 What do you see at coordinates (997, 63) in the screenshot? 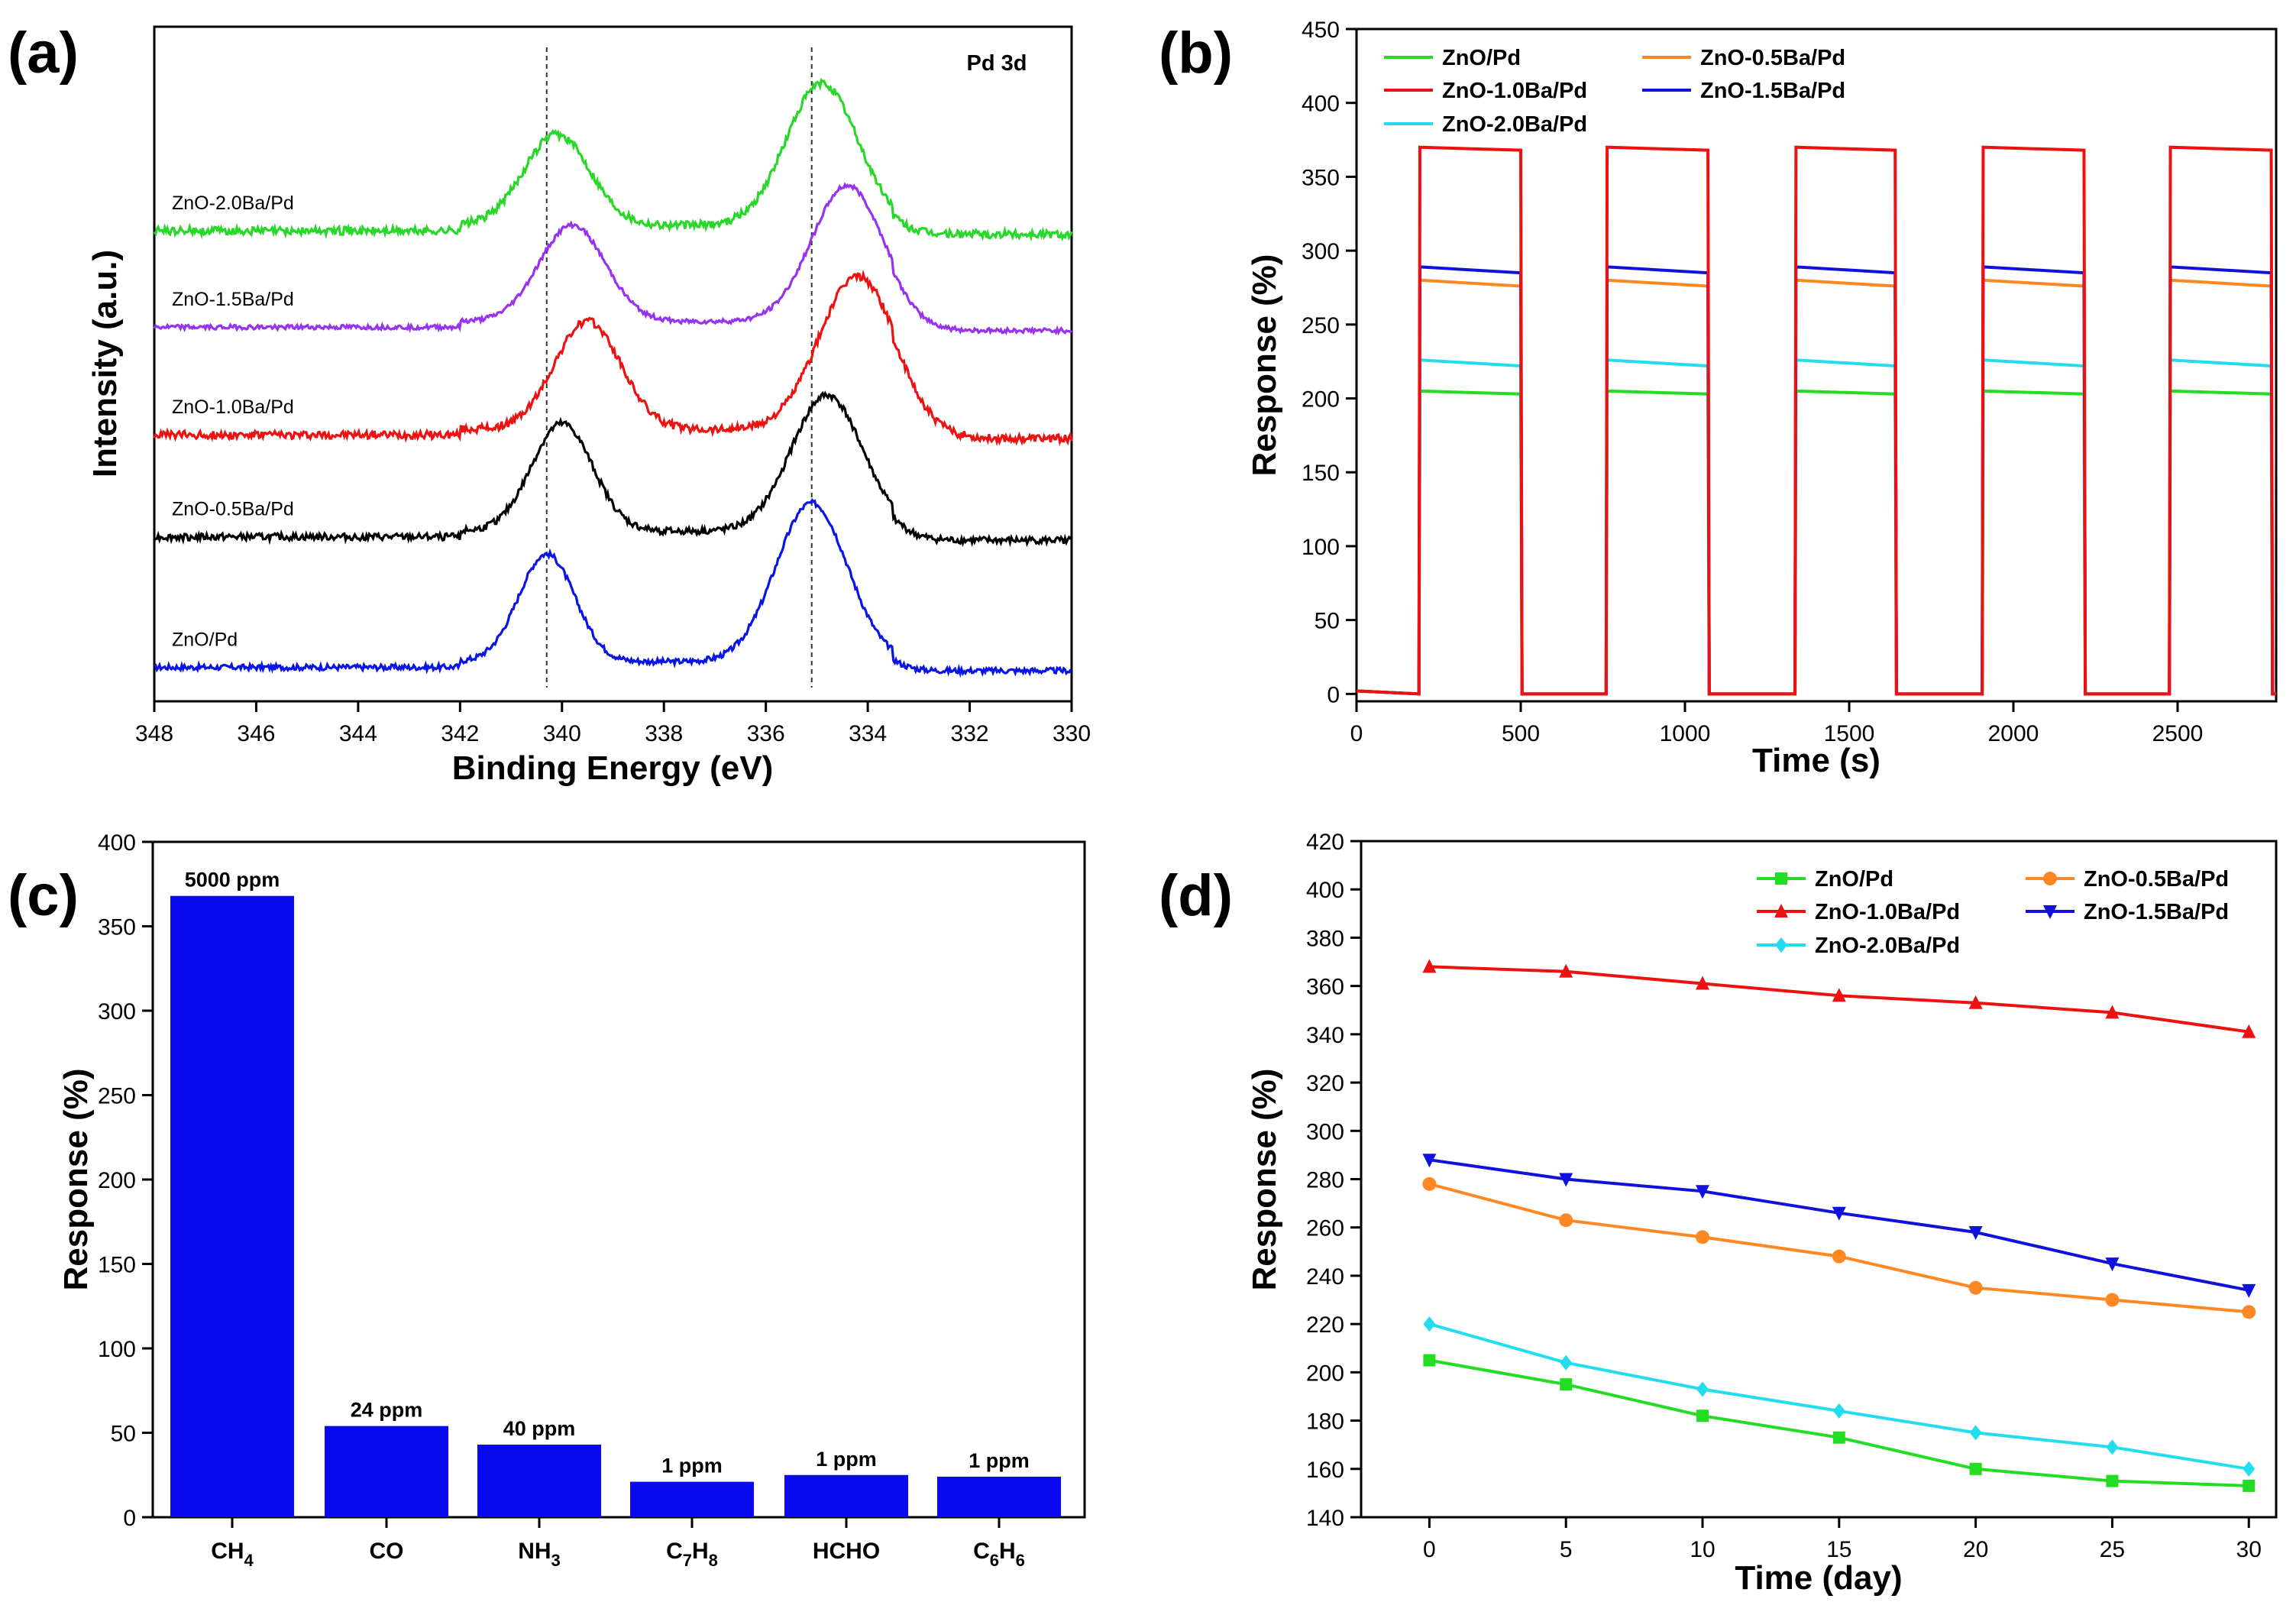
I see `annotation-pd3d: Pd 3d` at bounding box center [997, 63].